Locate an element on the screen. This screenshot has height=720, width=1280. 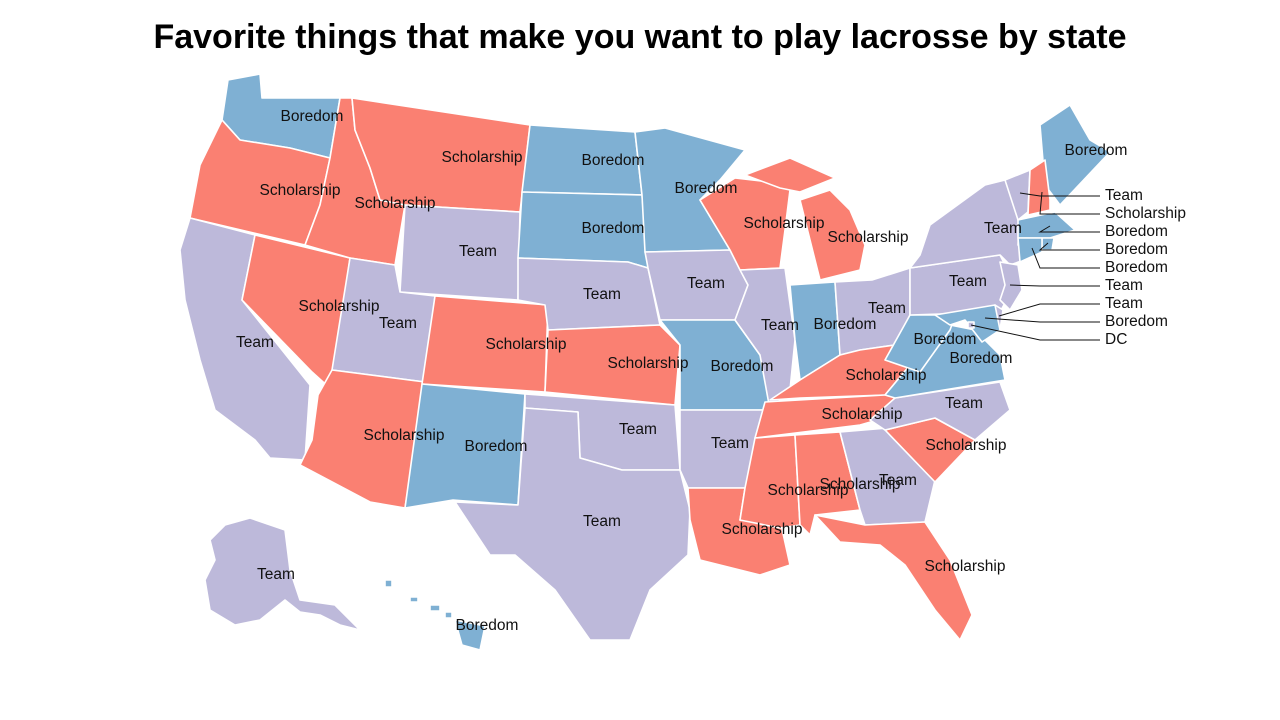
callout-label-rhode-island: Boredom is located at coordinates (1136, 249).